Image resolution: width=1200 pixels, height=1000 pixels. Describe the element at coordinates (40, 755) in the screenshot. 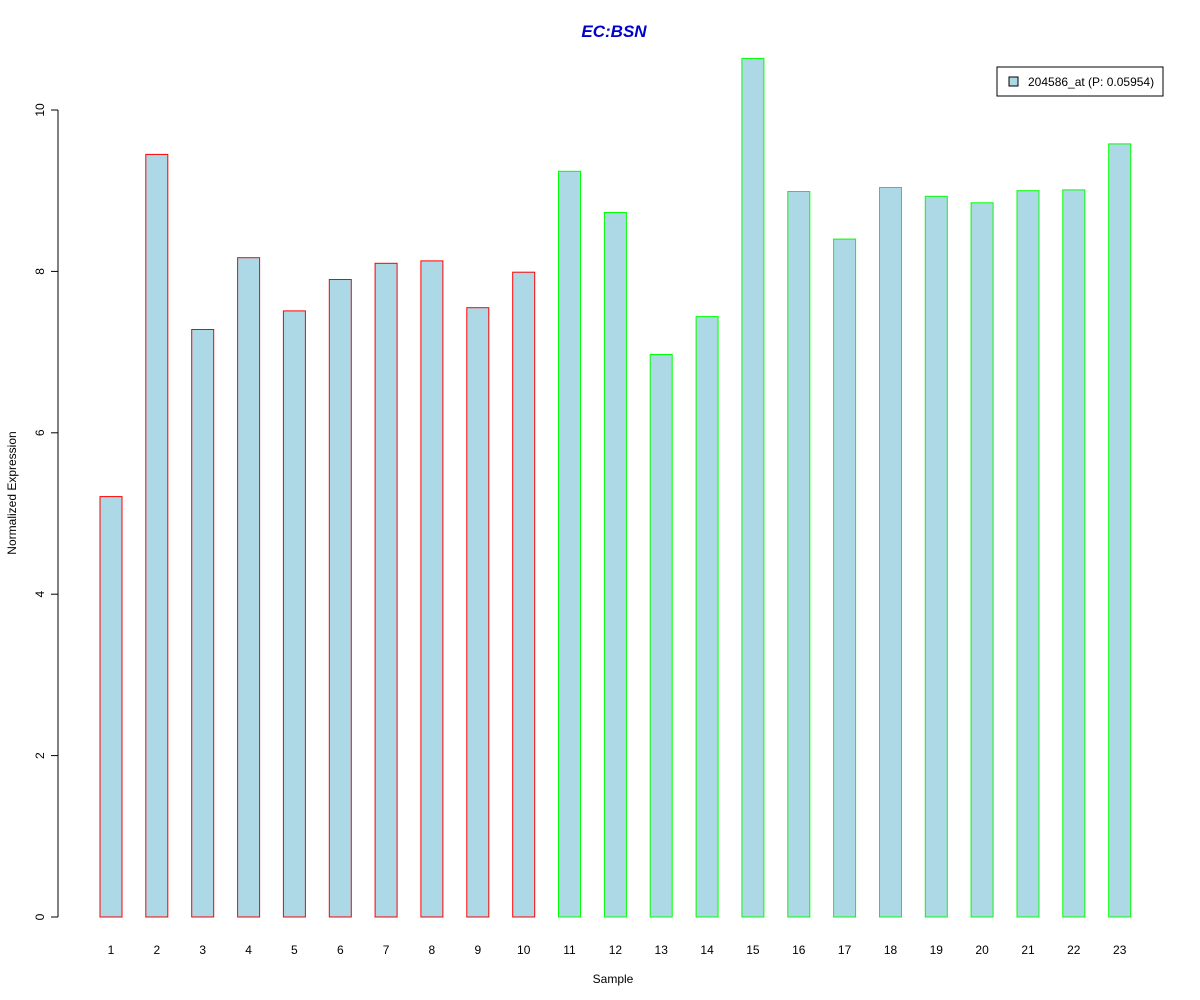

I see `y-tick-label: 2` at that location.